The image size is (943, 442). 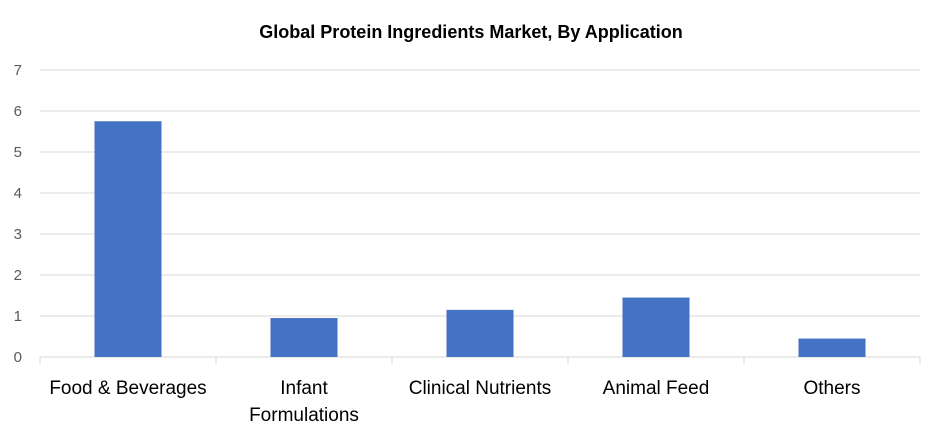 I want to click on x-tick-label: Food & Beverages, so click(x=127, y=388).